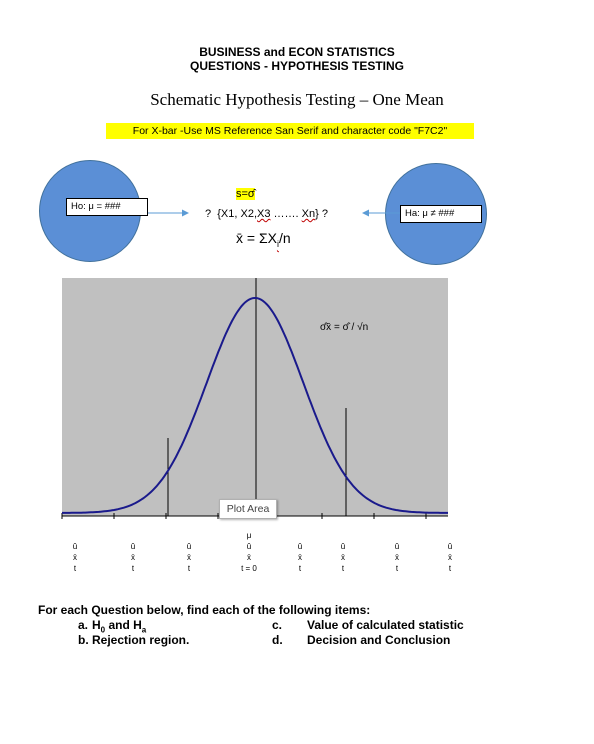 The height and width of the screenshot is (744, 594). Describe the element at coordinates (277, 640) in the screenshot. I see `item-d-label: d.` at that location.